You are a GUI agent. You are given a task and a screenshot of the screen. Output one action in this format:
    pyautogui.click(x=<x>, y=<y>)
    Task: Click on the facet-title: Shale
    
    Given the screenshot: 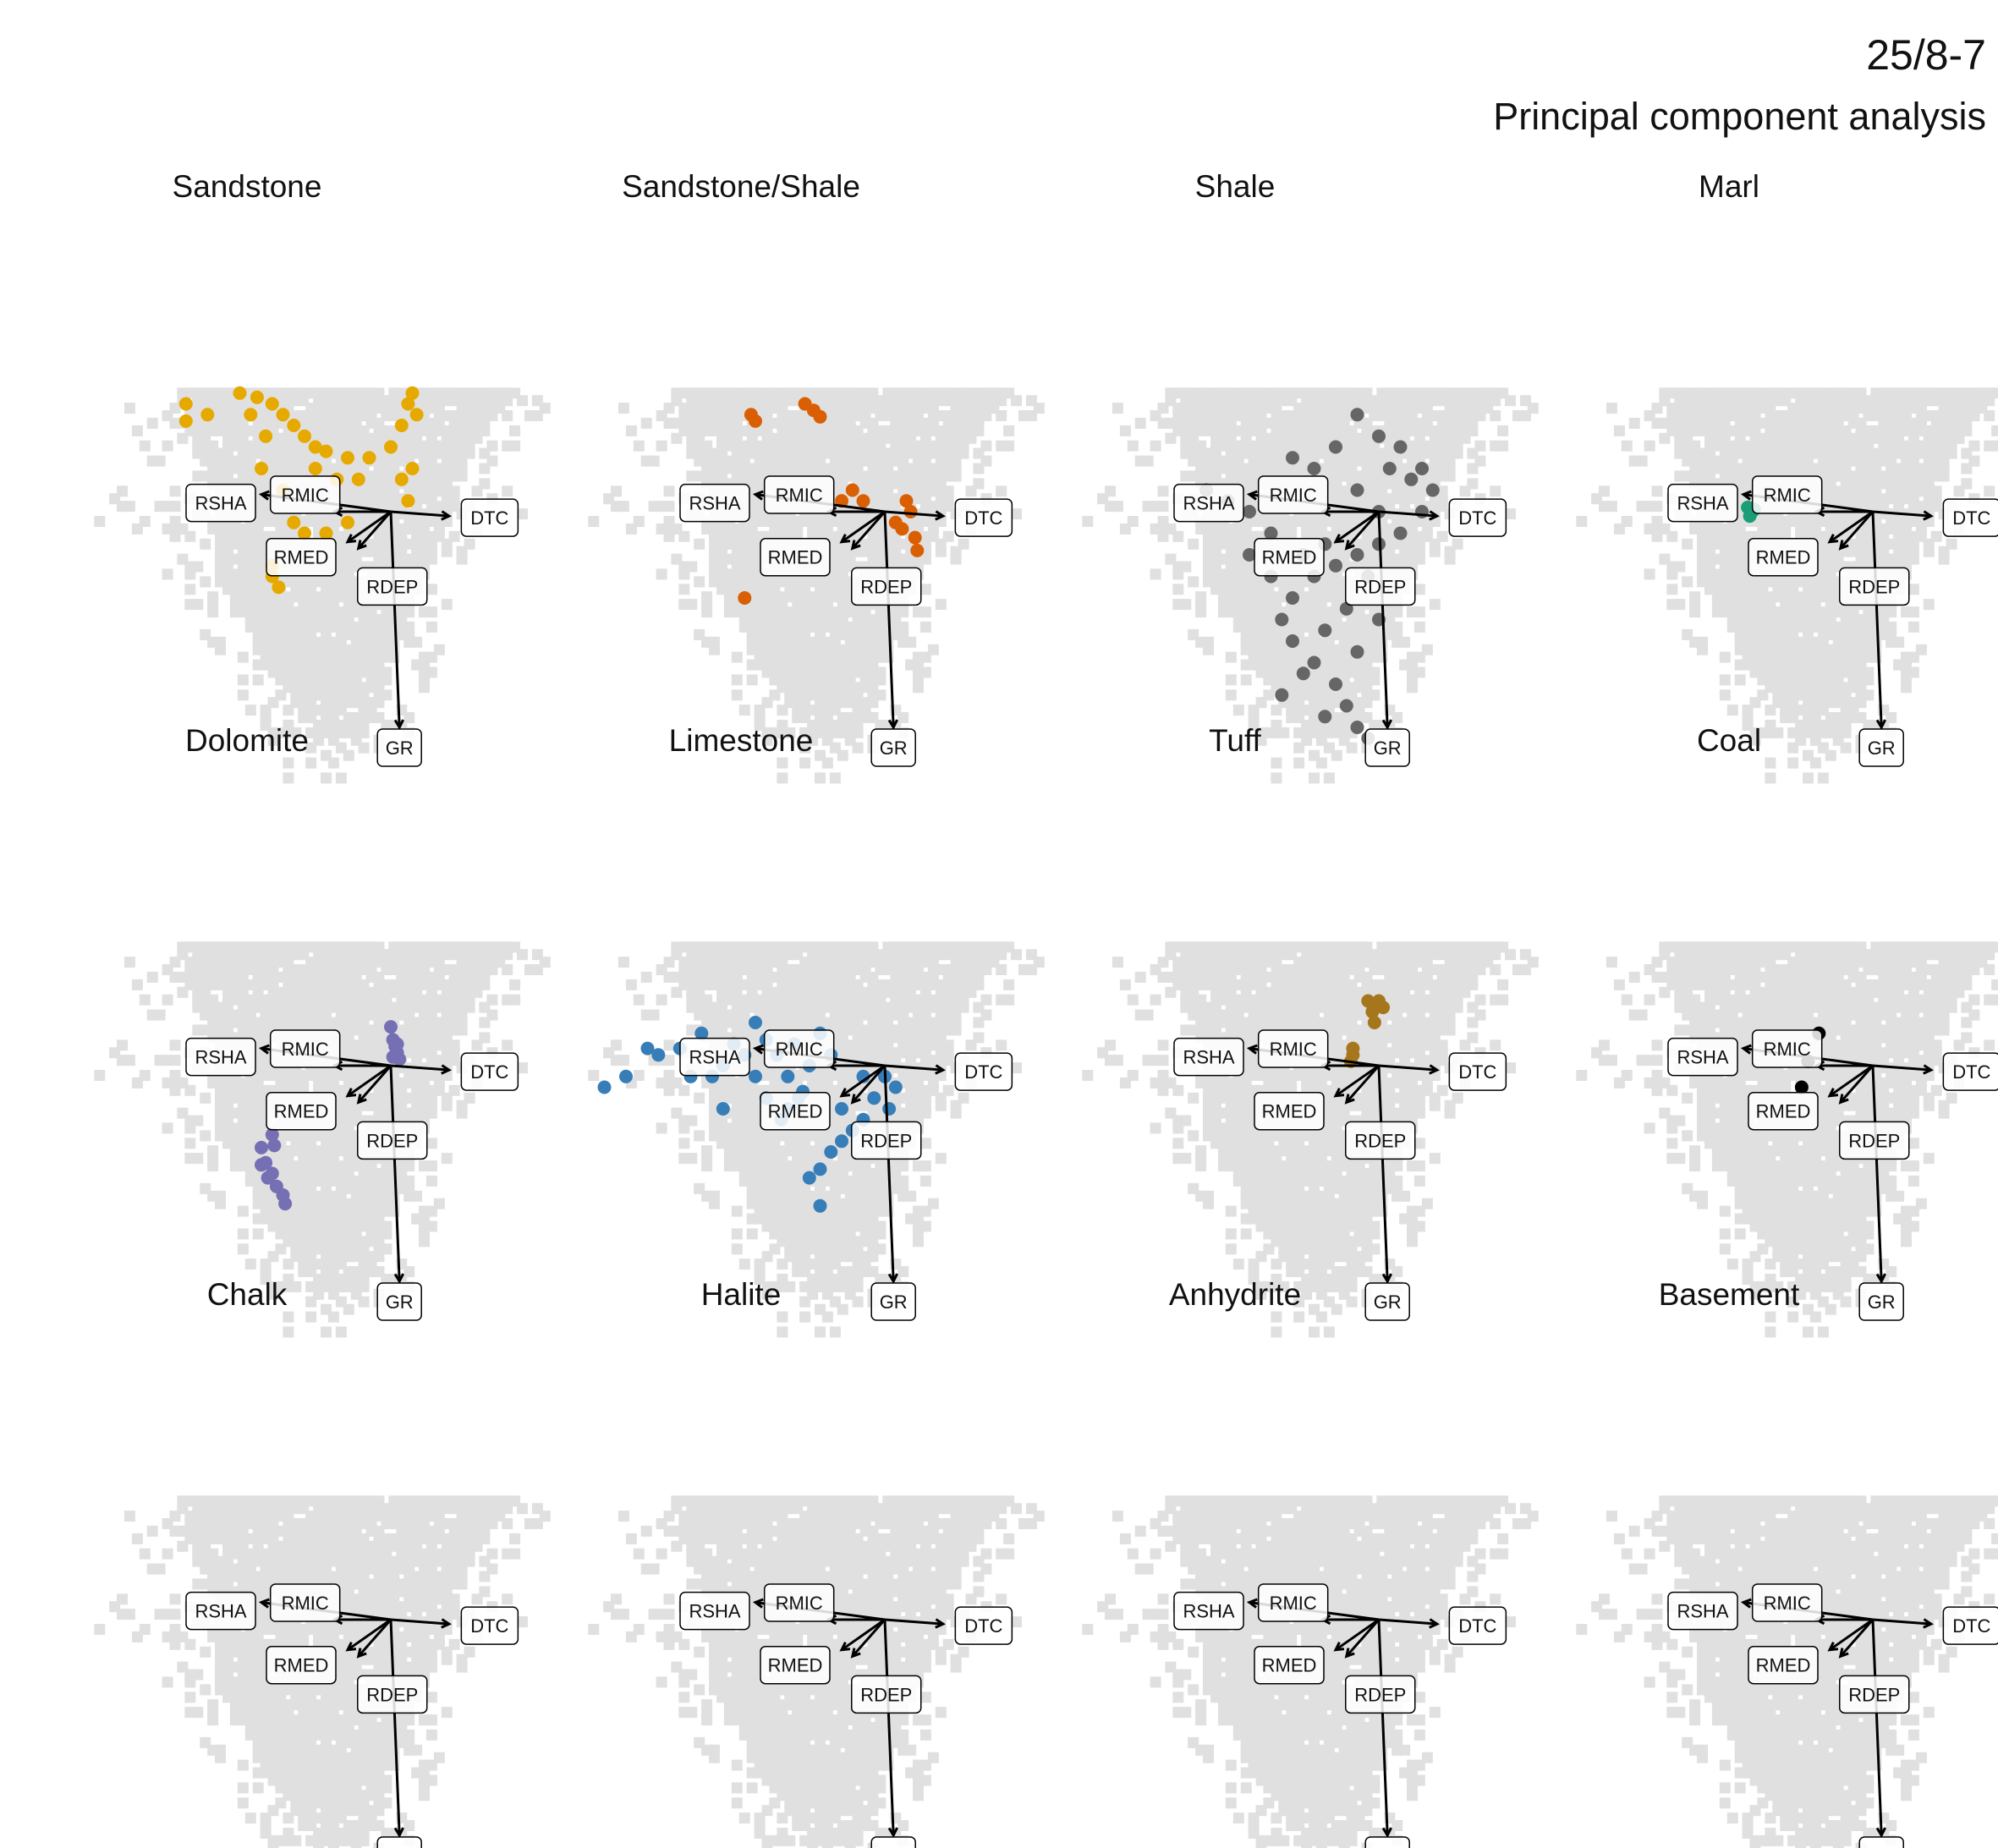 What is the action you would take?
    pyautogui.click(x=1235, y=186)
    